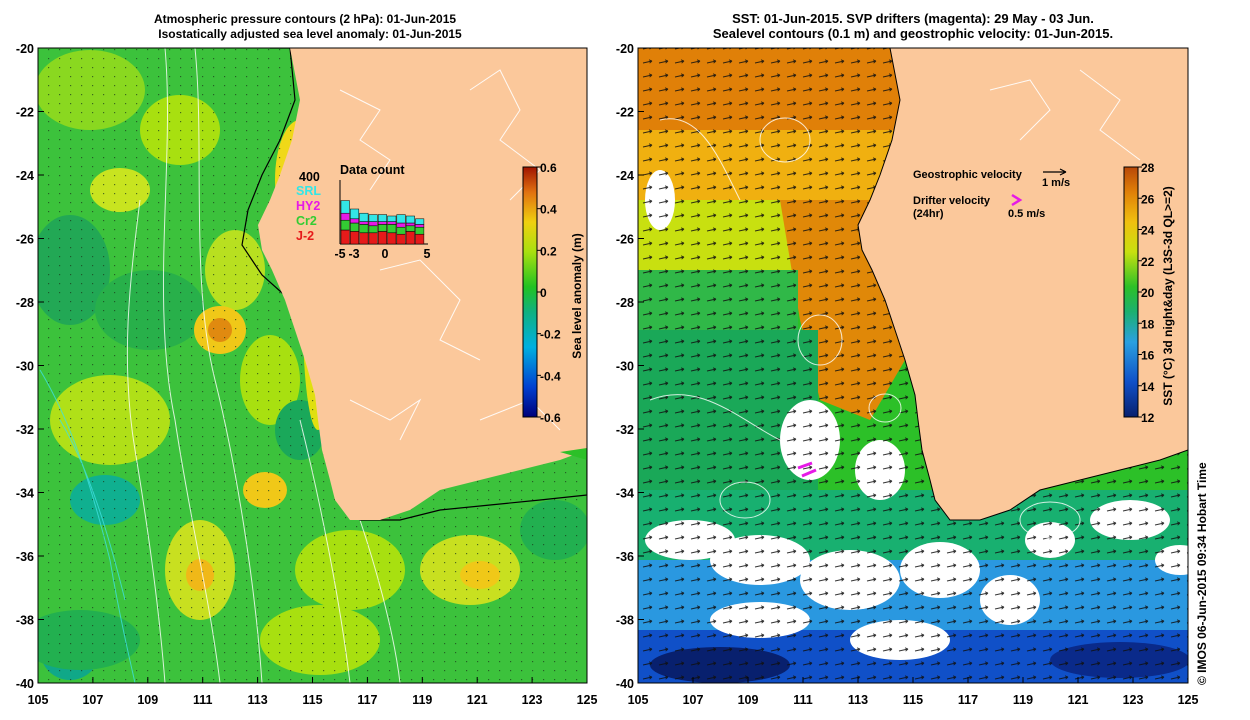  What do you see at coordinates (928, 214) in the screenshot?
I see `drifter-interval-label: (24hr)` at bounding box center [928, 214].